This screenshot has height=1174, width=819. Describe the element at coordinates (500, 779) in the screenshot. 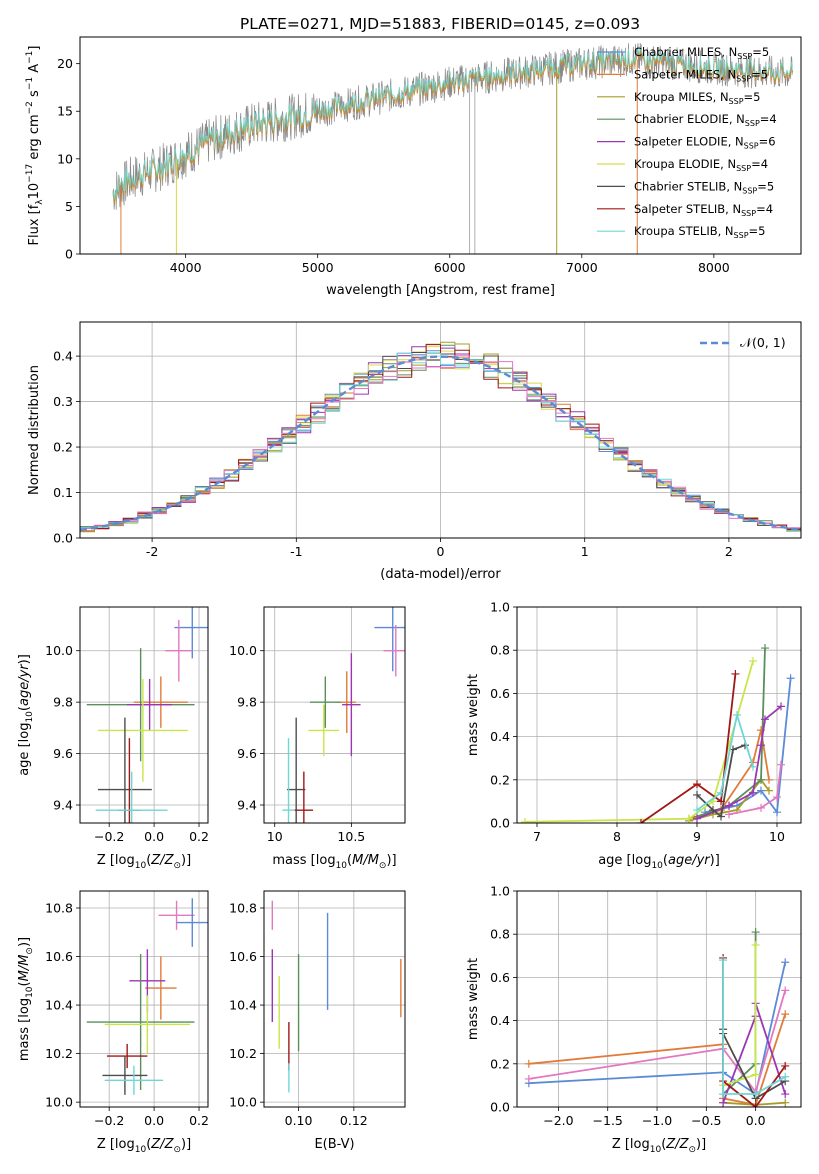

I see `y-tick-label: 0.2` at that location.